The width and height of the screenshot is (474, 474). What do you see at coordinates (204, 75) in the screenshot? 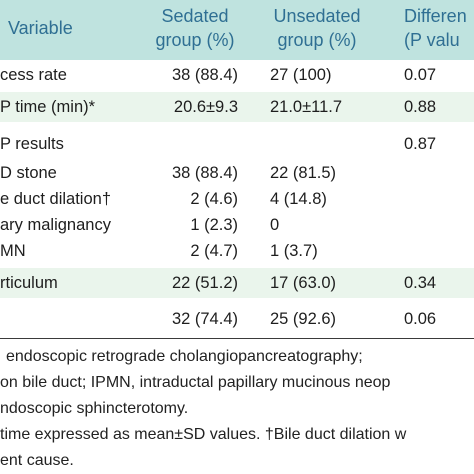
I see `row-1-sedated: 38 (88.4)` at bounding box center [204, 75].